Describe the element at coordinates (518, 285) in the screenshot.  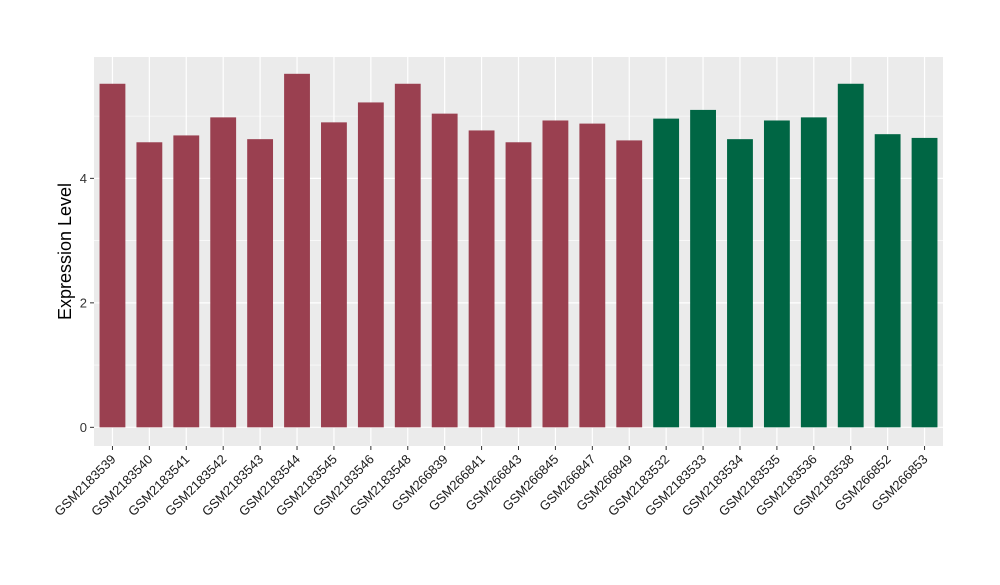
I see `bar-GSM266843` at that location.